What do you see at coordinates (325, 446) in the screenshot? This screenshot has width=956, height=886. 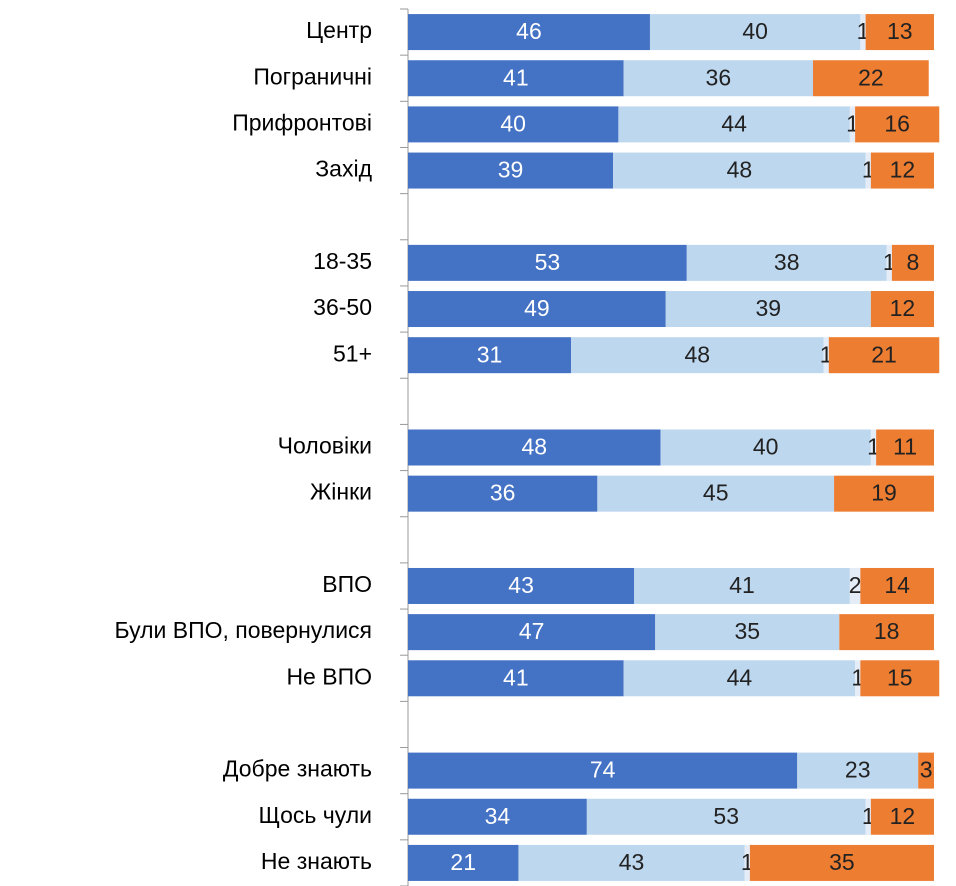 I see `category-label: Чоловіки` at bounding box center [325, 446].